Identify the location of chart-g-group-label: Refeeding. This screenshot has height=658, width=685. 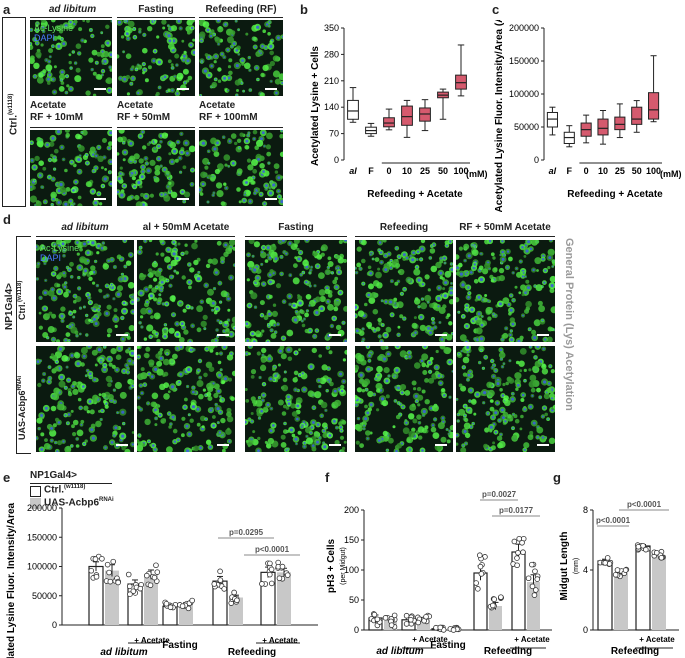
(635, 651).